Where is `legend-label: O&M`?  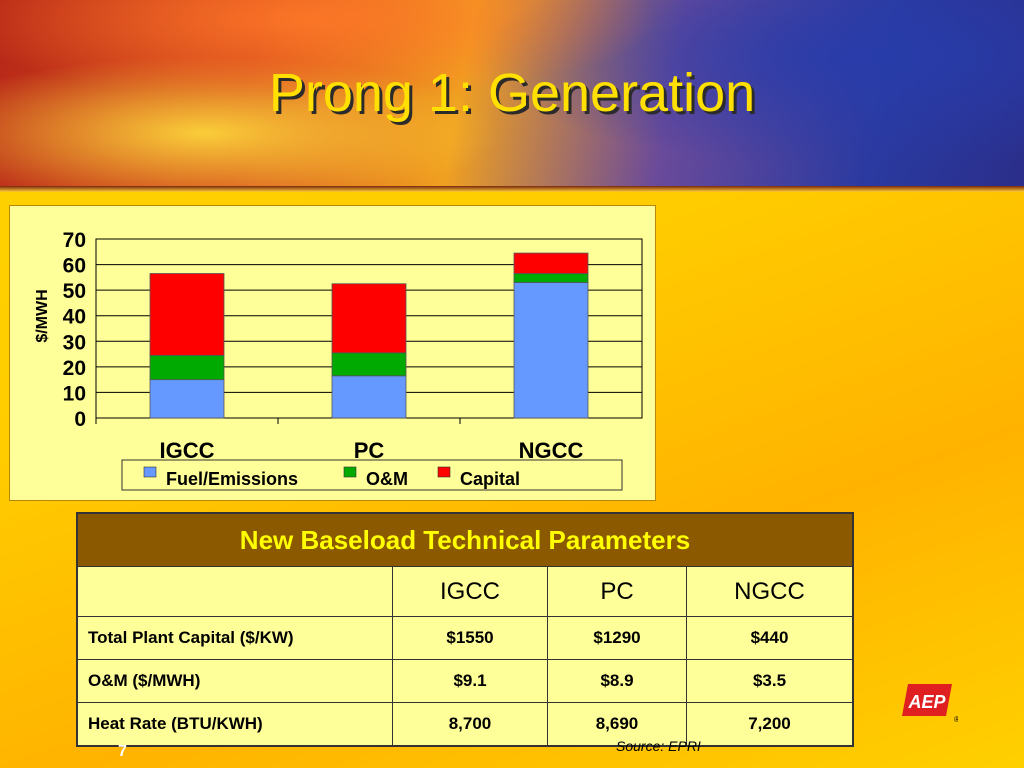
legend-label: O&M is located at coordinates (387, 479).